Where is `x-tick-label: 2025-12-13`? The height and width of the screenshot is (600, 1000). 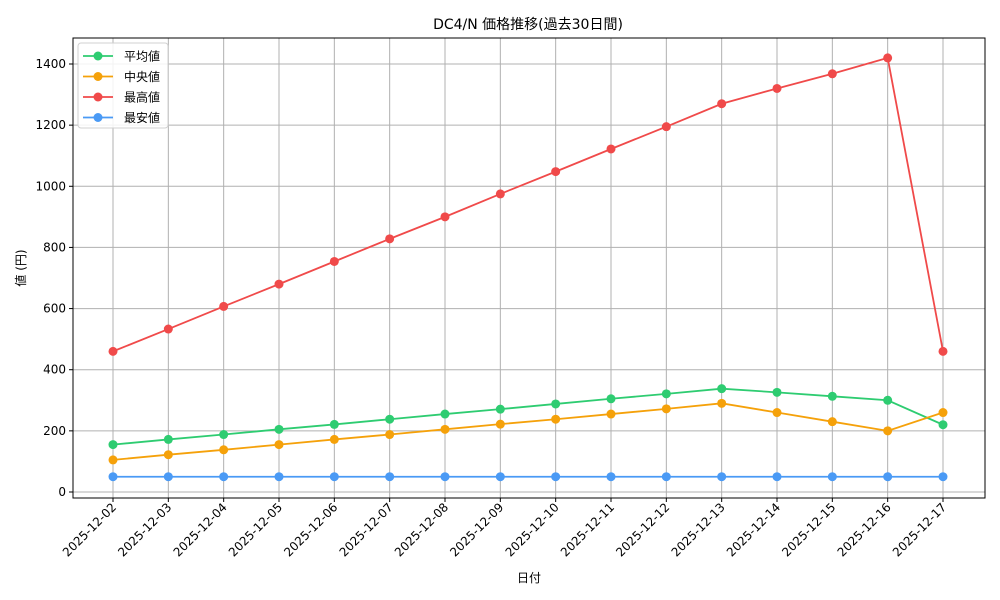
x-tick-label: 2025-12-13 is located at coordinates (698, 529).